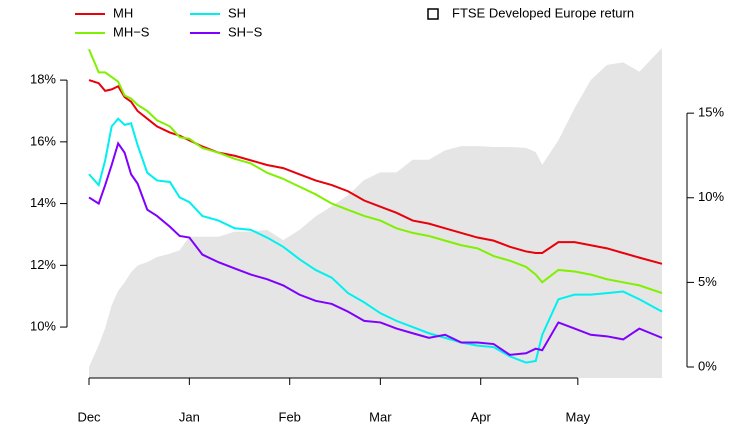 Image resolution: width=741 pixels, height=432 pixels. I want to click on legend-label: MH−S, so click(131, 31).